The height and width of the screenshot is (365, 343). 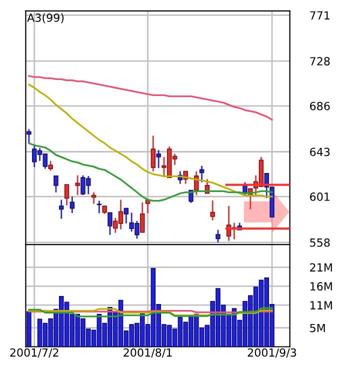 I want to click on y-tick-label: 686, so click(x=320, y=106).